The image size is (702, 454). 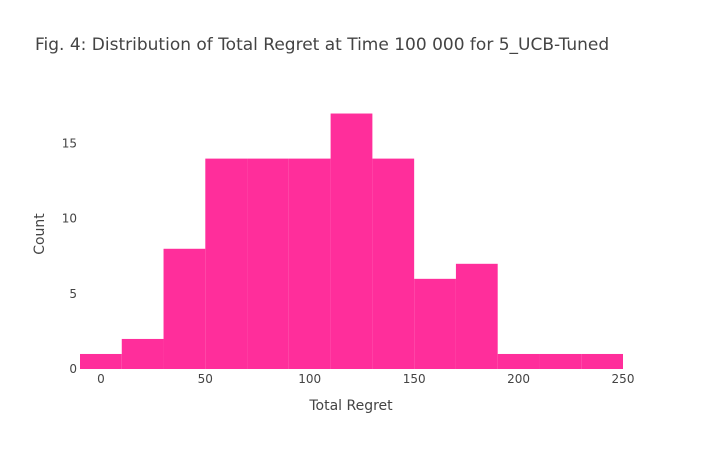 I want to click on x-tick-label-3: 150, so click(x=414, y=379).